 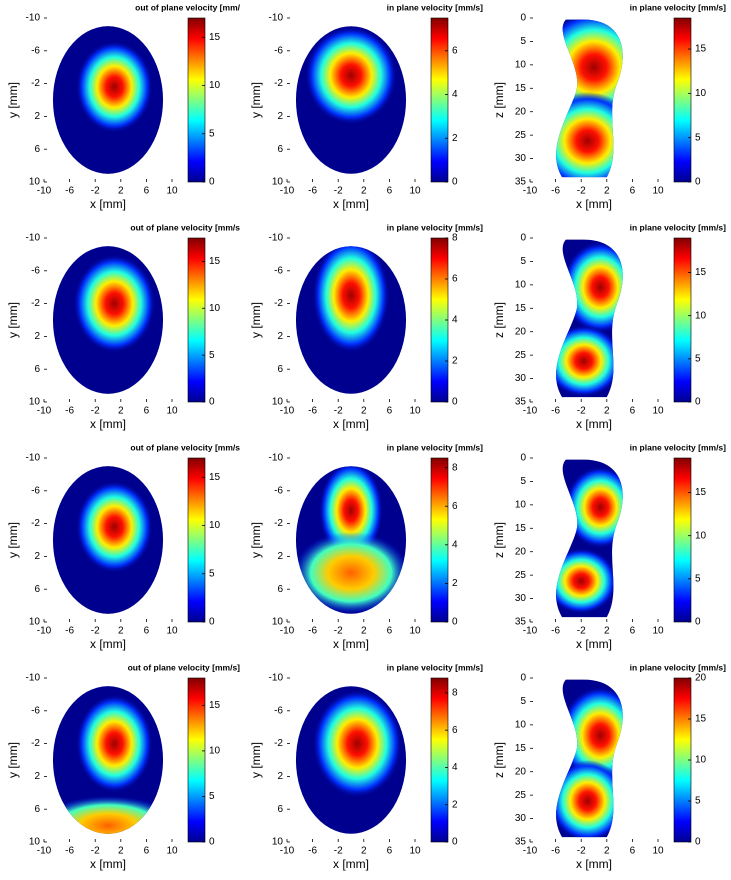 I want to click on y-tick-label: 20, so click(x=521, y=771).